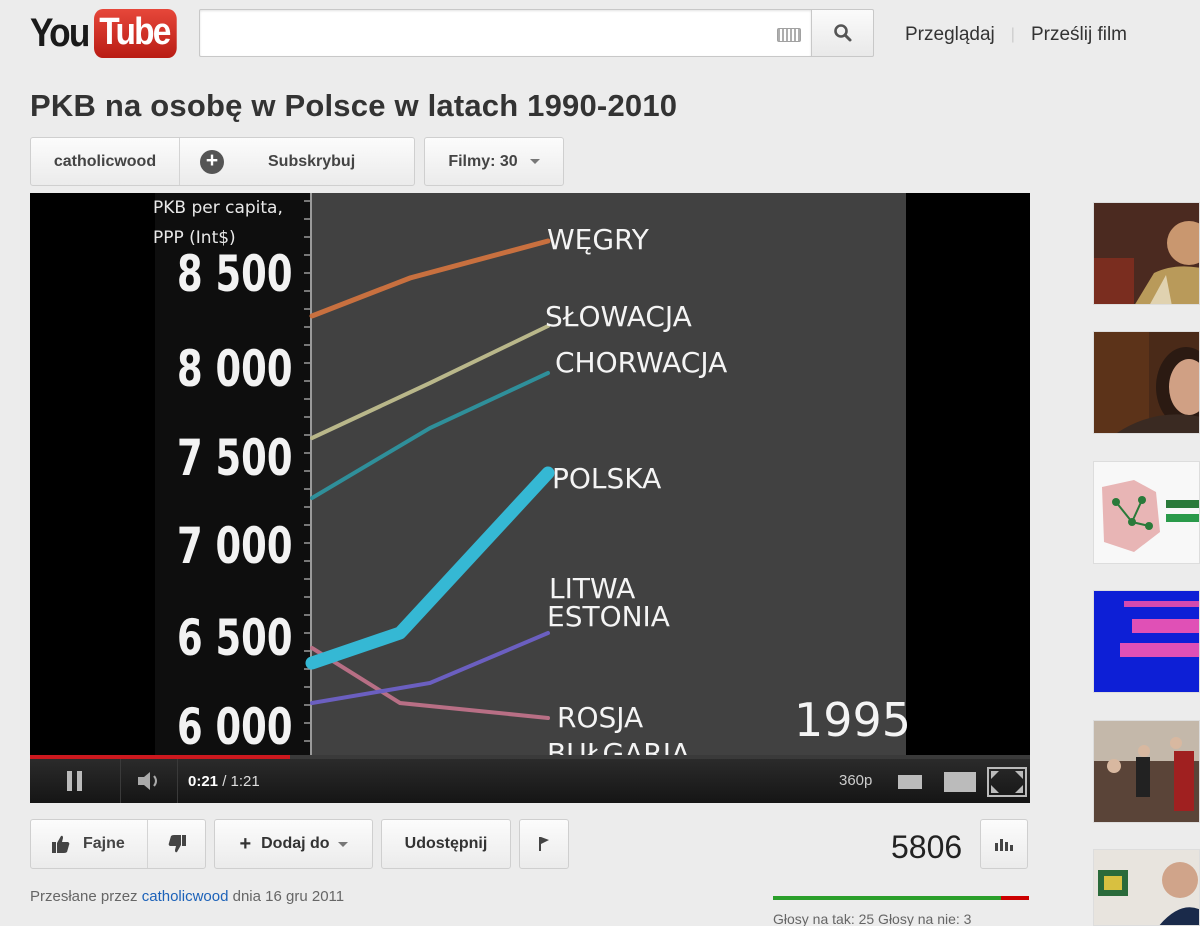 This screenshot has width=1200, height=926. Describe the element at coordinates (887, 898) in the screenshot. I see `likes-ratio-fill` at that location.